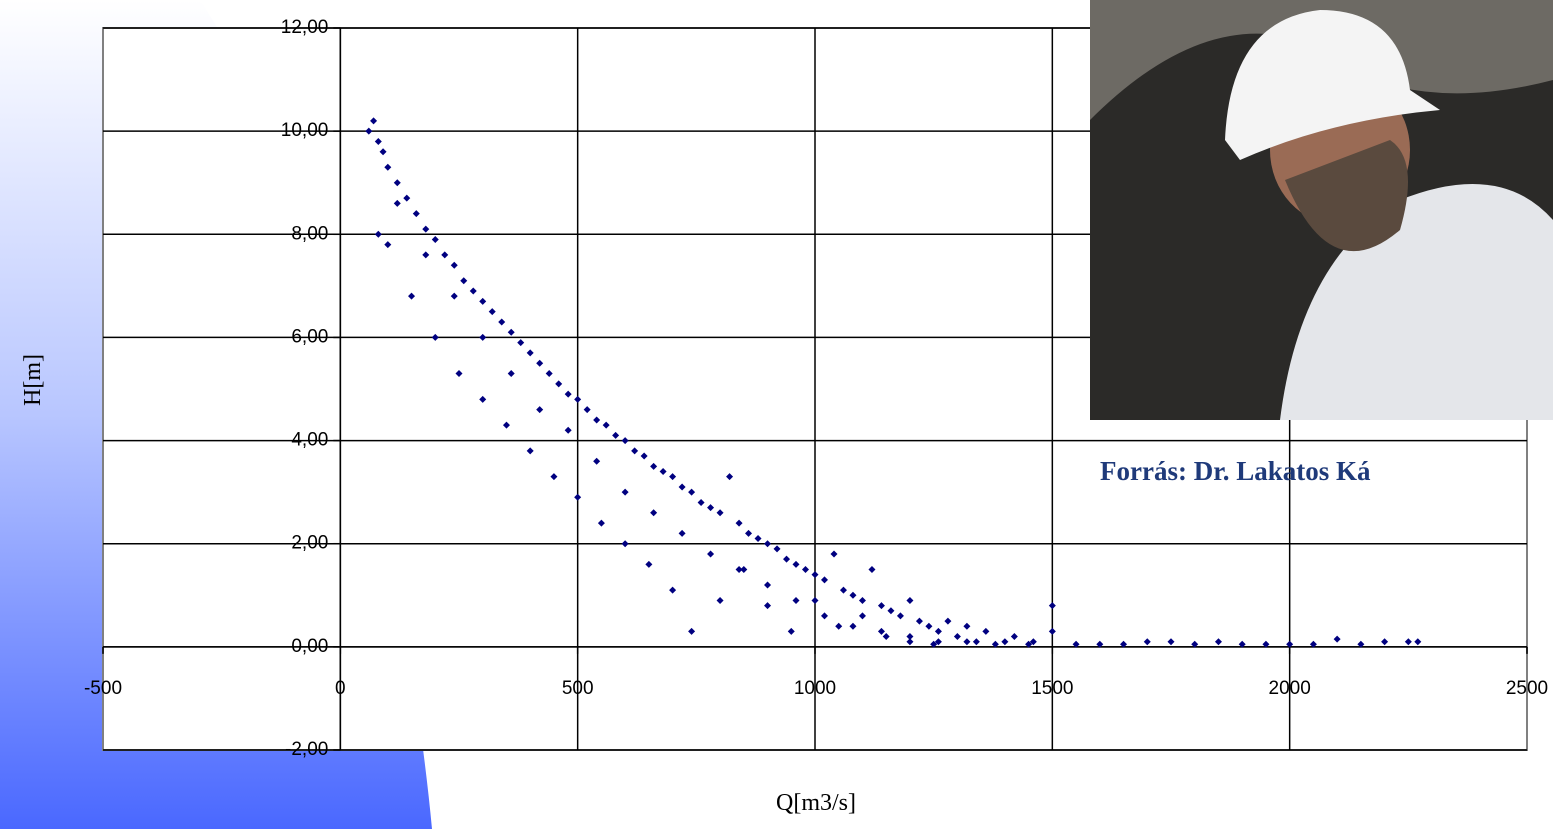  Describe the element at coordinates (578, 688) in the screenshot. I see `x-tick-label: 500` at that location.